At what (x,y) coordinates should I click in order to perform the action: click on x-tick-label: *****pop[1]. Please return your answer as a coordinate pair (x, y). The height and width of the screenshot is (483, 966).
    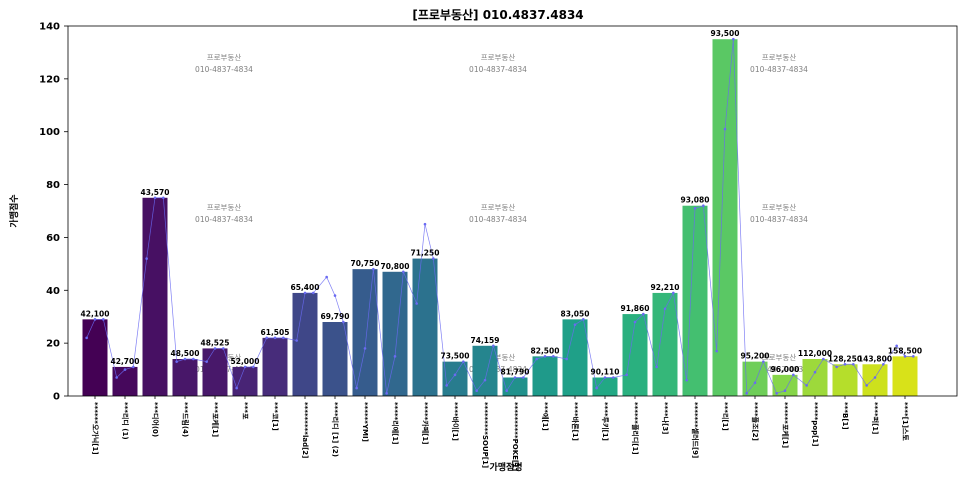
    Looking at the image, I should click on (815, 424).